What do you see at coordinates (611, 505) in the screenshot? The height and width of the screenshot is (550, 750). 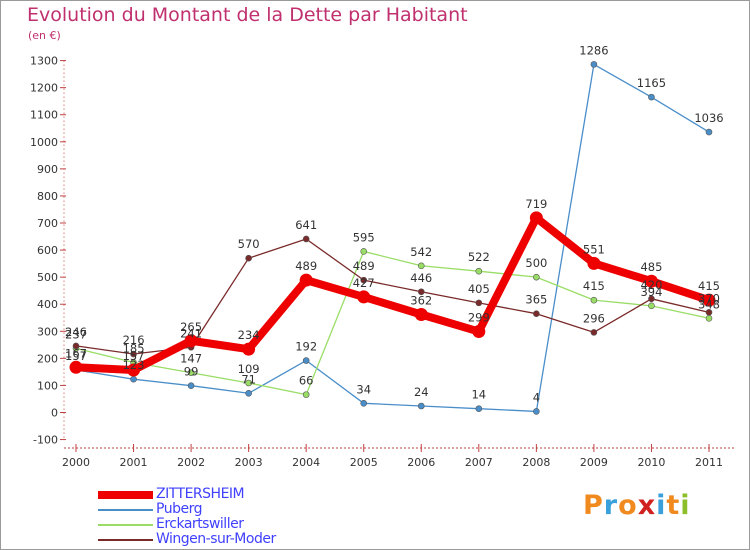 I see `logo-letter: r` at bounding box center [611, 505].